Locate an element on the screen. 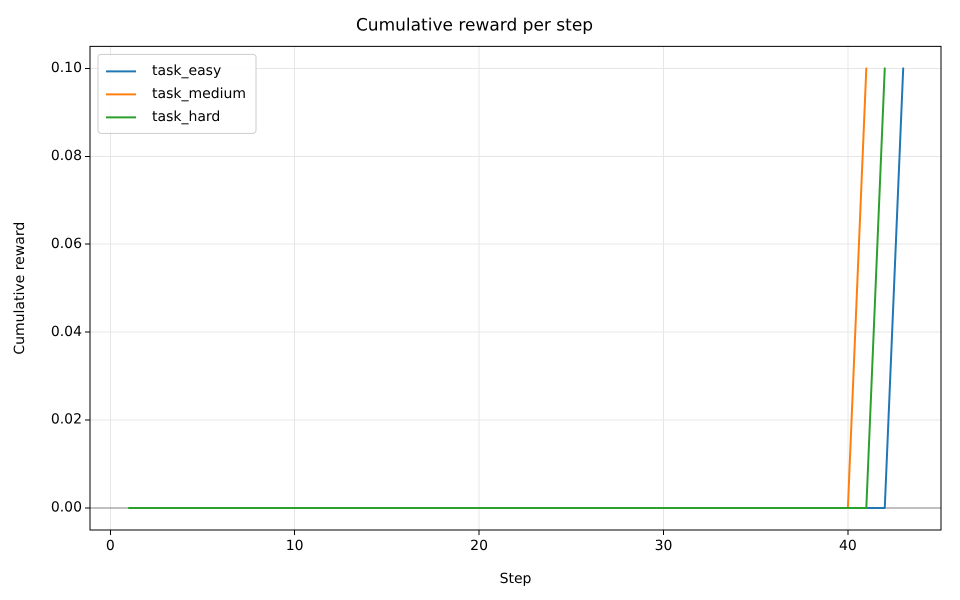 The height and width of the screenshot is (600, 960). x-tick-label: 40 is located at coordinates (847, 546).